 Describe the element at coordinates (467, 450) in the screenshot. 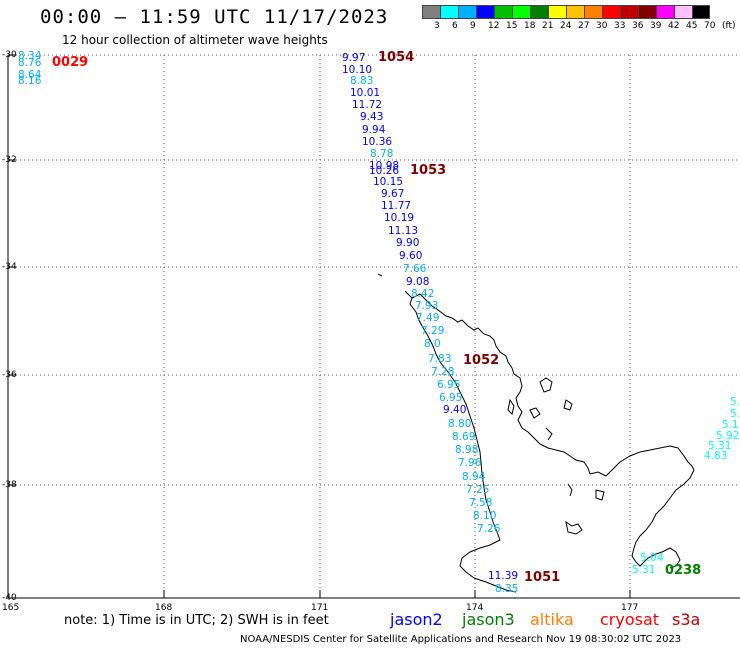

I see `wave-height-value: 8.98` at that location.